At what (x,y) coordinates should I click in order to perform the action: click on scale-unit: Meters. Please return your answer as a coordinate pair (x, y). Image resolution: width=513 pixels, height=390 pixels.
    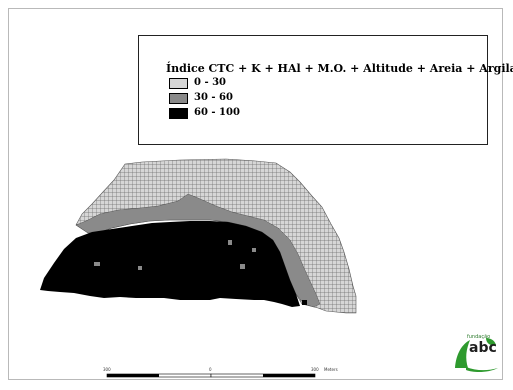
    Looking at the image, I should click on (331, 369).